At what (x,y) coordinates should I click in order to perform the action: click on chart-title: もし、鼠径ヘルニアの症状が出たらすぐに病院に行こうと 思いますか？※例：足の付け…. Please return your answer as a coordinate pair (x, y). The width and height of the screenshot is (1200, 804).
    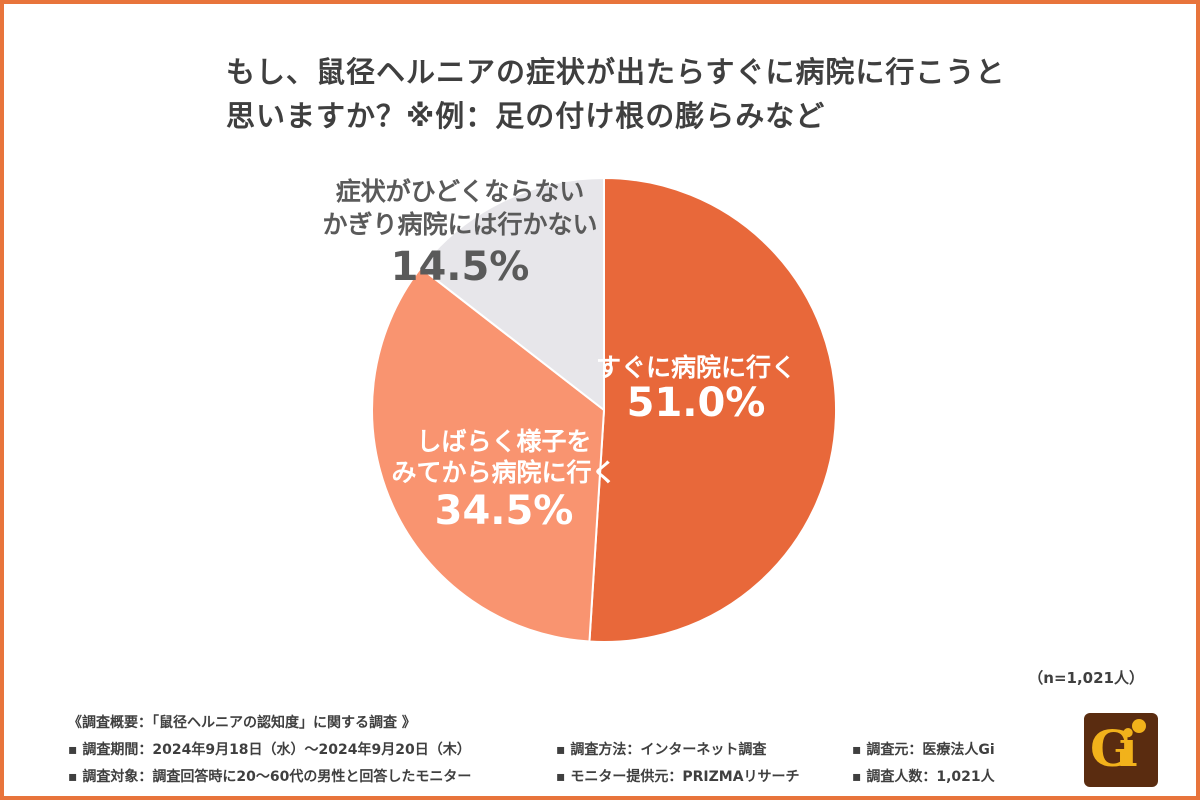
    Looking at the image, I should click on (676, 94).